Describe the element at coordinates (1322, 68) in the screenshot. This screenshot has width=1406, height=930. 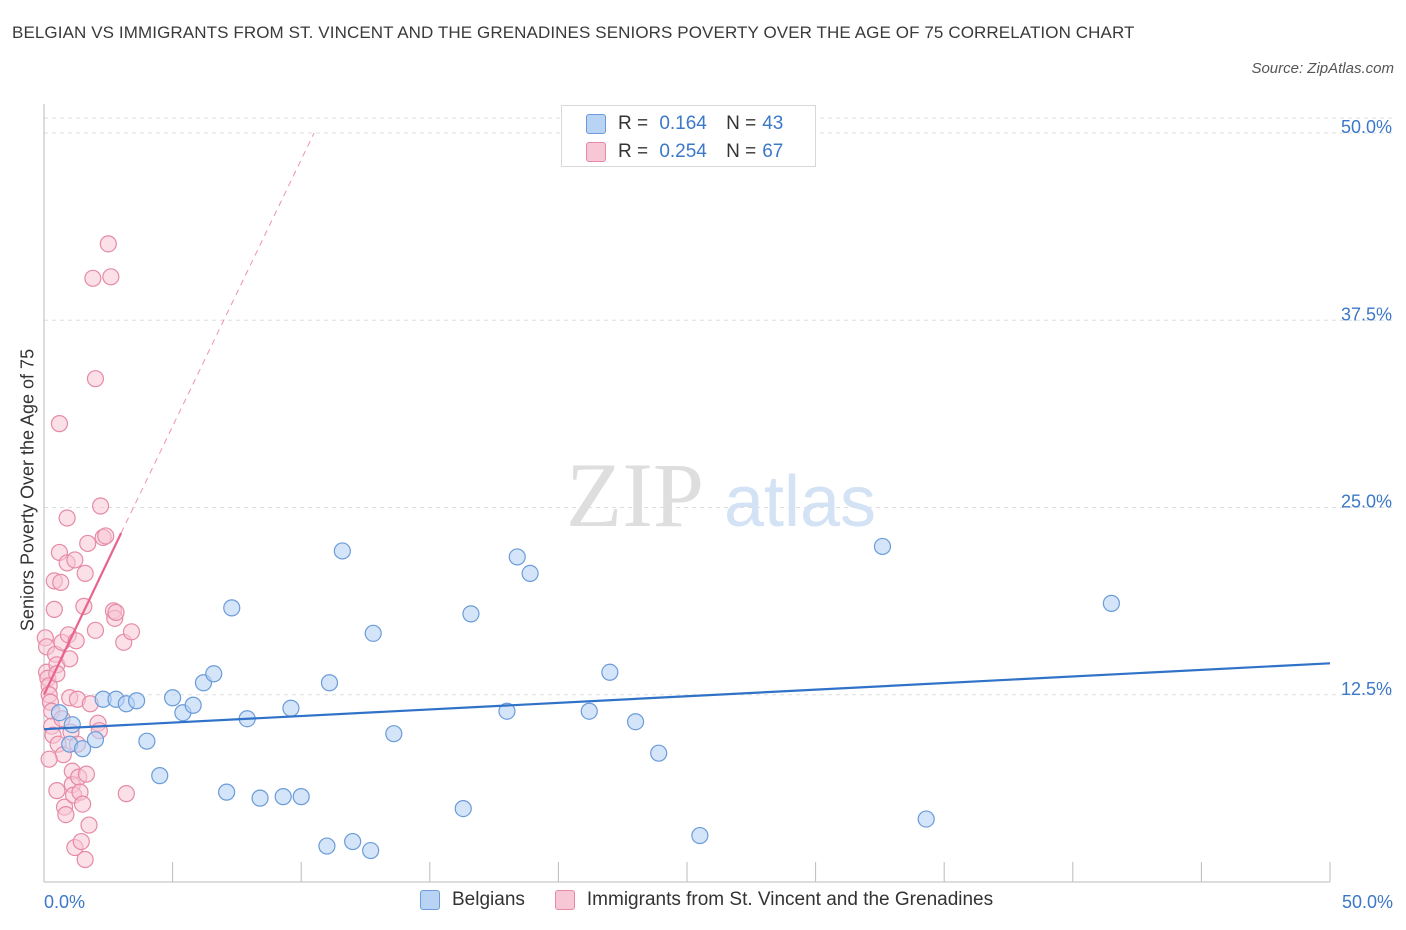
I see `source-label: Source: ZipAtlas.com` at that location.